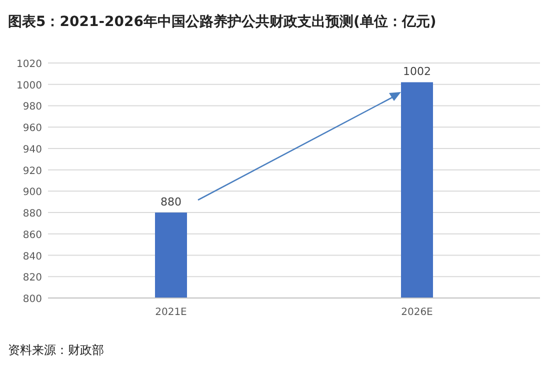  Describe the element at coordinates (29, 86) in the screenshot. I see `y-tick-label: 1000` at that location.